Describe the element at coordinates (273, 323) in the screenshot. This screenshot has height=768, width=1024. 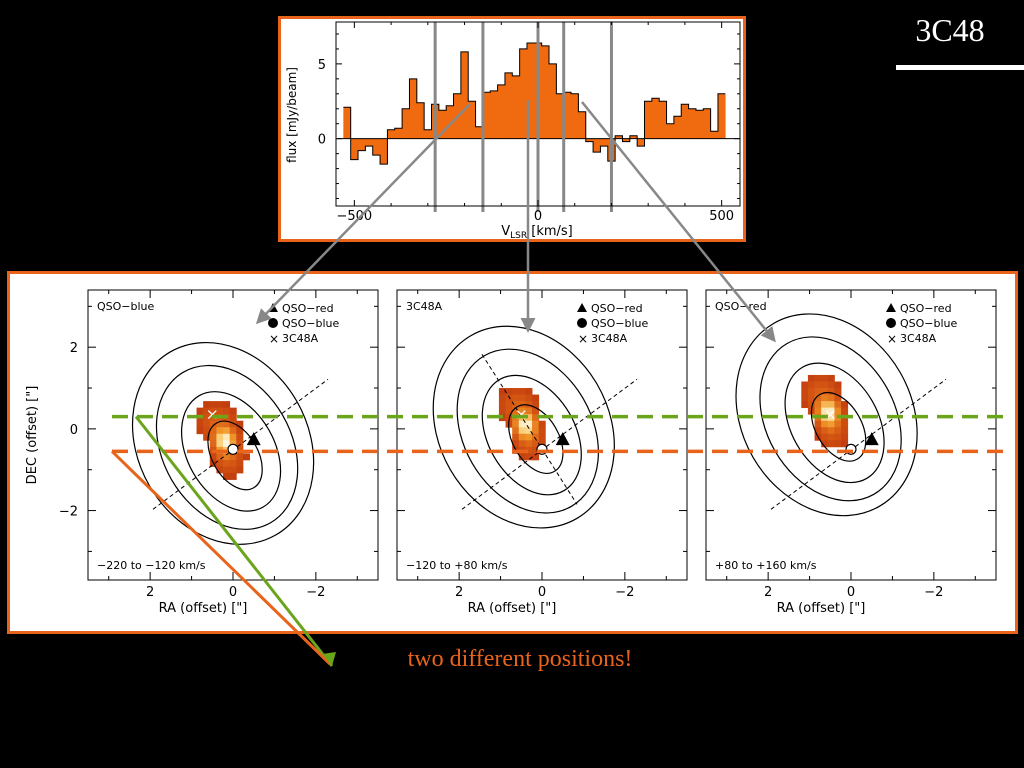
I see `legend-circle-icon` at that location.